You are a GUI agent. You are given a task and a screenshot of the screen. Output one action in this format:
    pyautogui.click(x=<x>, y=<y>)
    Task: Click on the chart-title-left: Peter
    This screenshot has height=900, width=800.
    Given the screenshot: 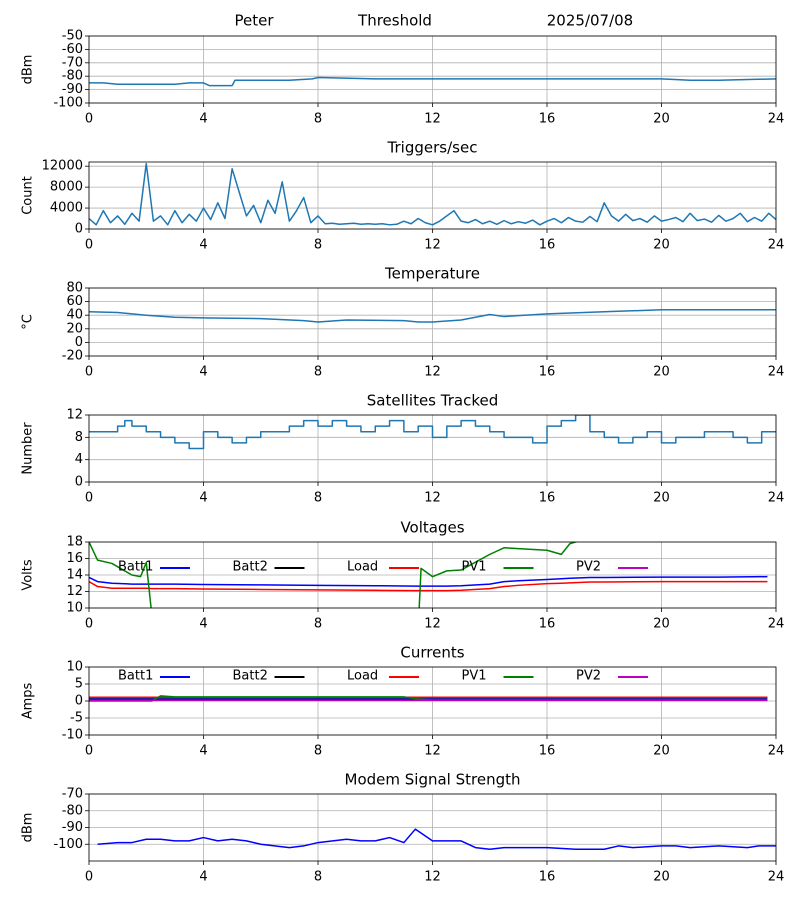 What is the action you would take?
    pyautogui.click(x=254, y=21)
    